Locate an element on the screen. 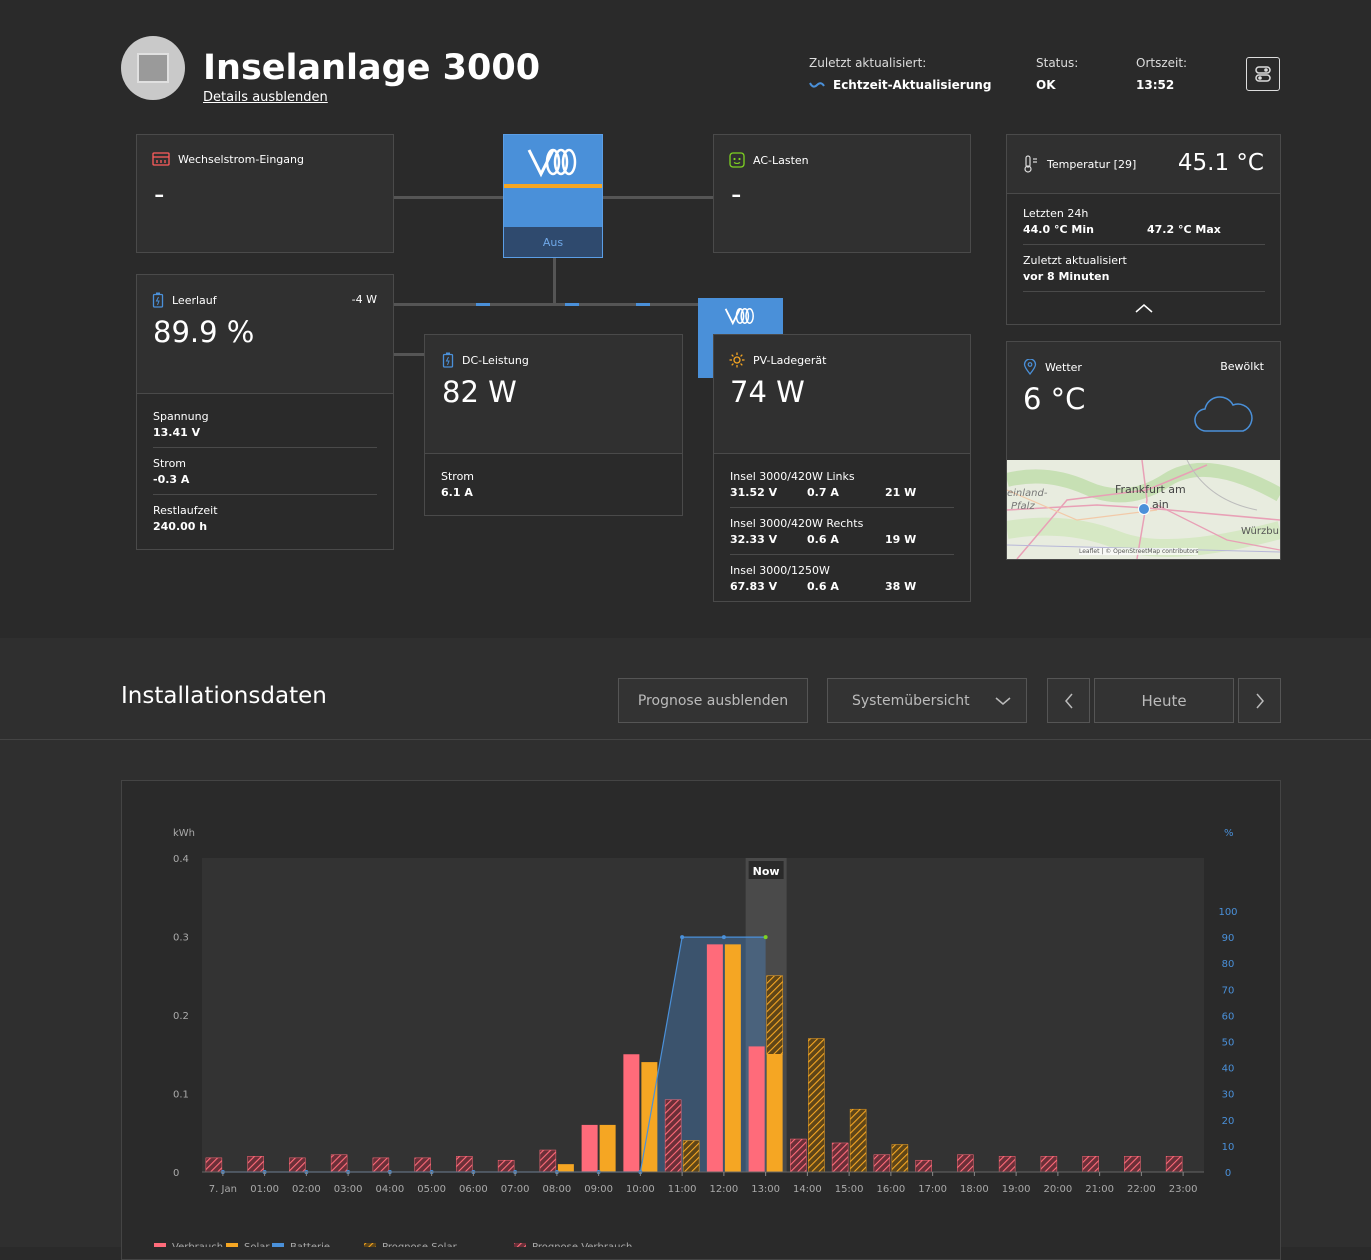 Image resolution: width=1371 pixels, height=1260 pixels. page-title: Inselanlage 3000 is located at coordinates (372, 68).